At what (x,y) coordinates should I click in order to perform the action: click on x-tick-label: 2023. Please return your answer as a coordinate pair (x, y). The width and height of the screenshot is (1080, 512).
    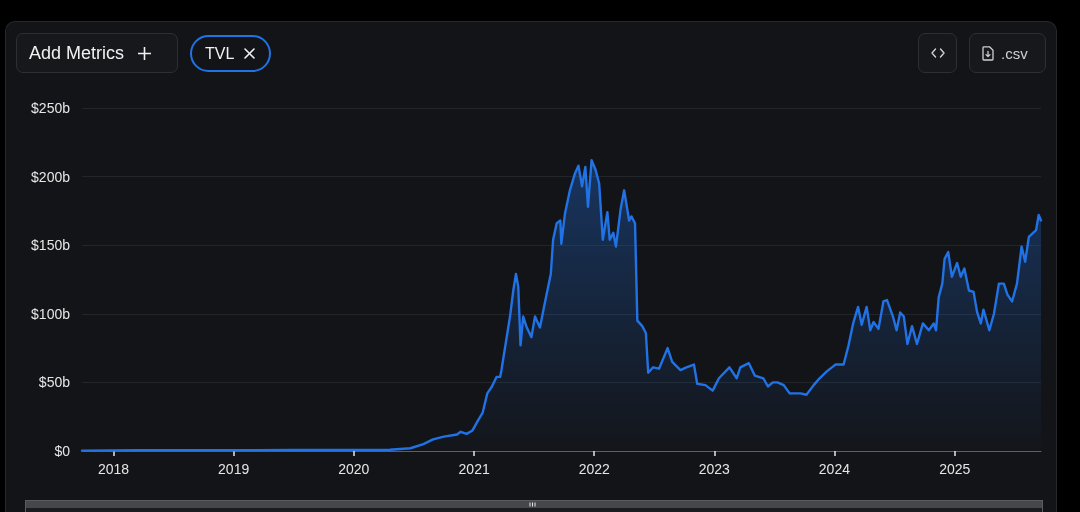
    Looking at the image, I should click on (714, 469).